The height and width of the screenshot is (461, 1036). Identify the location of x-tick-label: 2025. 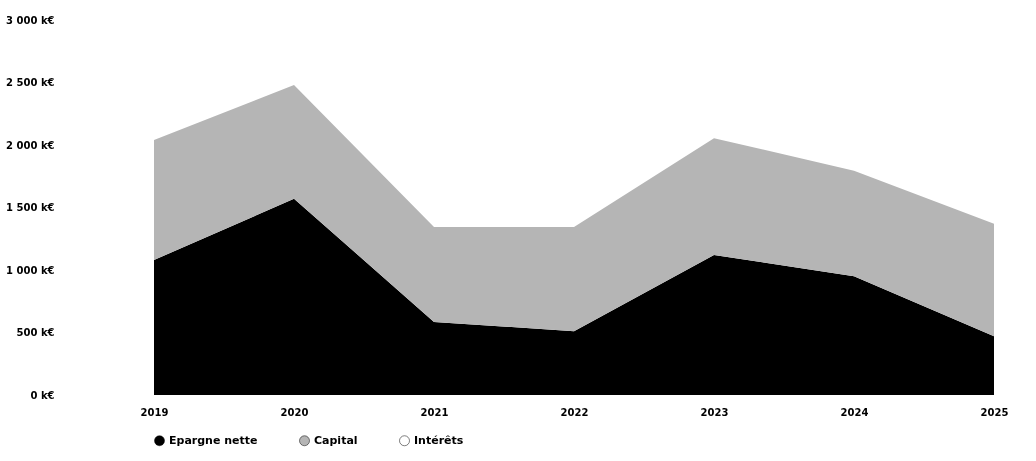
(994, 412).